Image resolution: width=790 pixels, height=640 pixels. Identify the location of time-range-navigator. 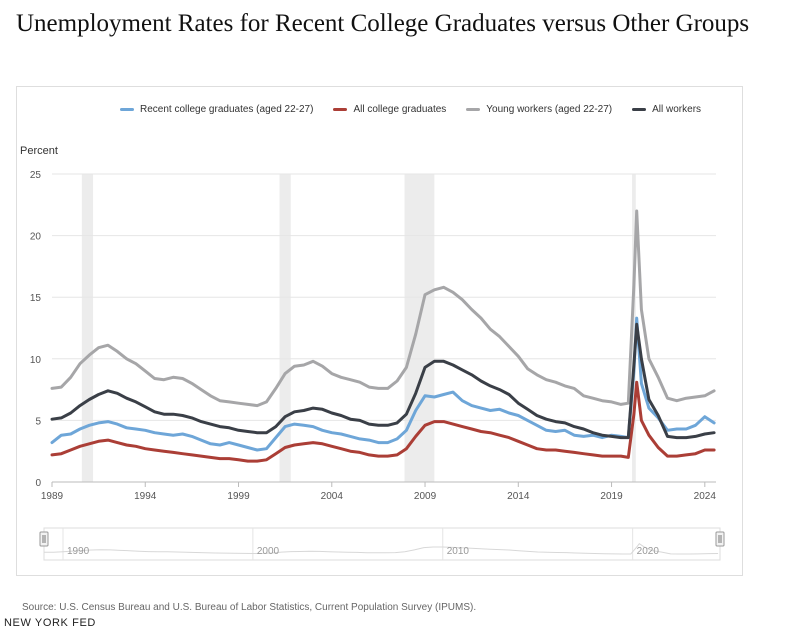
(382, 544).